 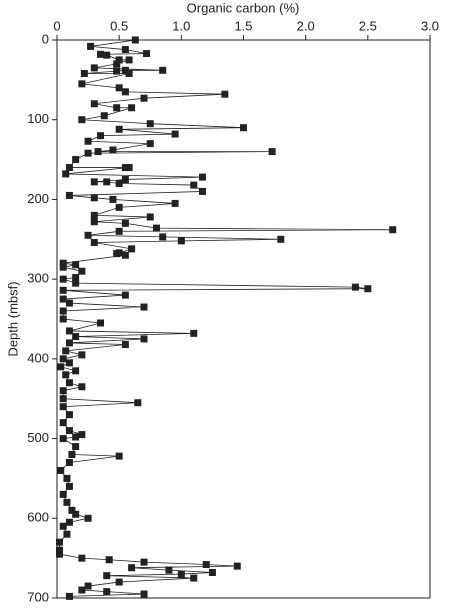 I want to click on y-tick-label: 400, so click(x=38, y=357).